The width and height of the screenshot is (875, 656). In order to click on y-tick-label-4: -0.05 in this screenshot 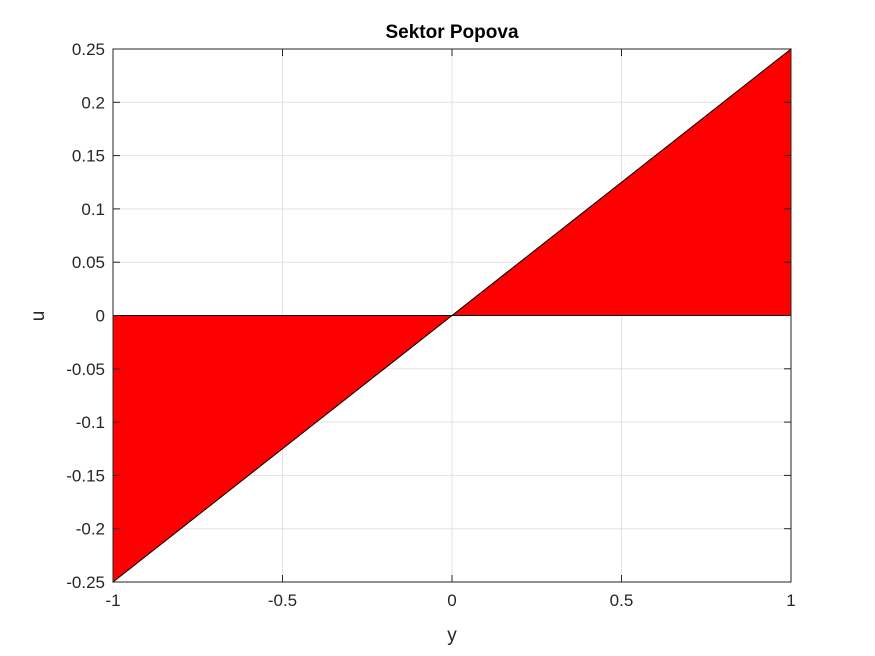, I will do `click(85, 369)`.